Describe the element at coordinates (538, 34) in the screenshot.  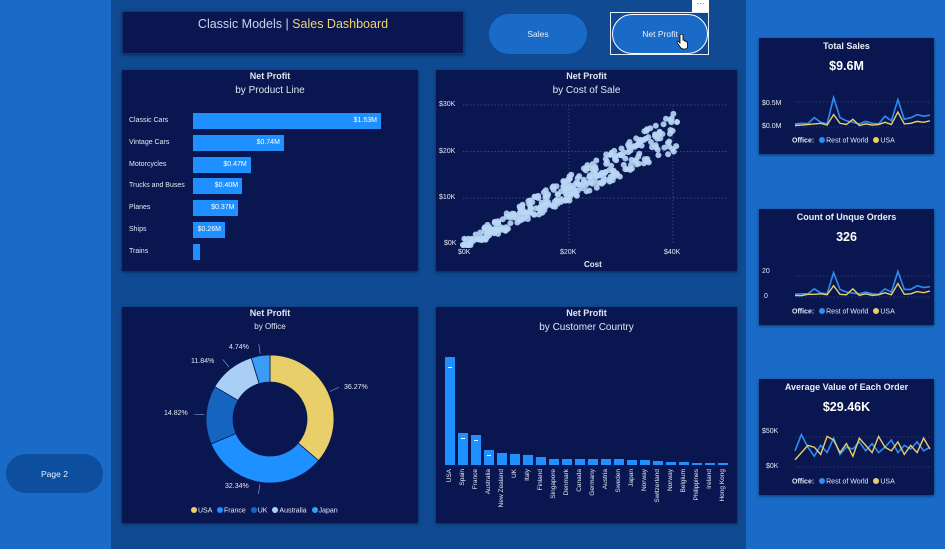
I see `sales-button: Sales` at that location.